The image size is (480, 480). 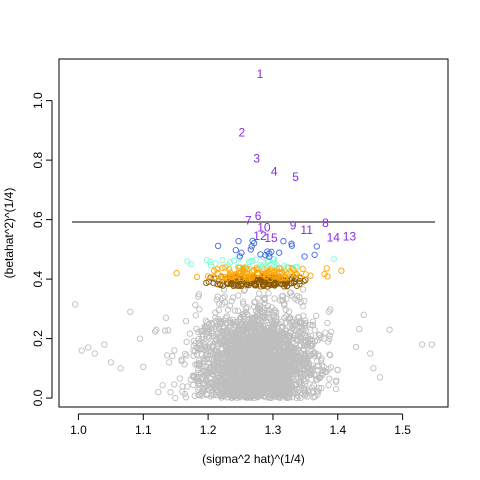 I want to click on point-number-label: 8, so click(x=325, y=223).